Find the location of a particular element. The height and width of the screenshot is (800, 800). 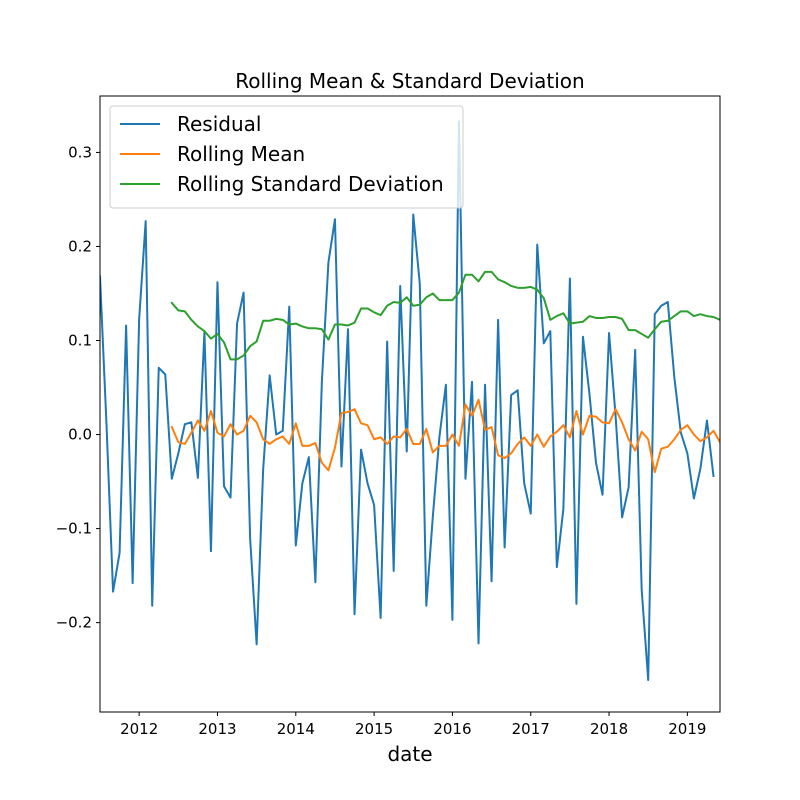

x-tick-label: 2013 is located at coordinates (217, 729).